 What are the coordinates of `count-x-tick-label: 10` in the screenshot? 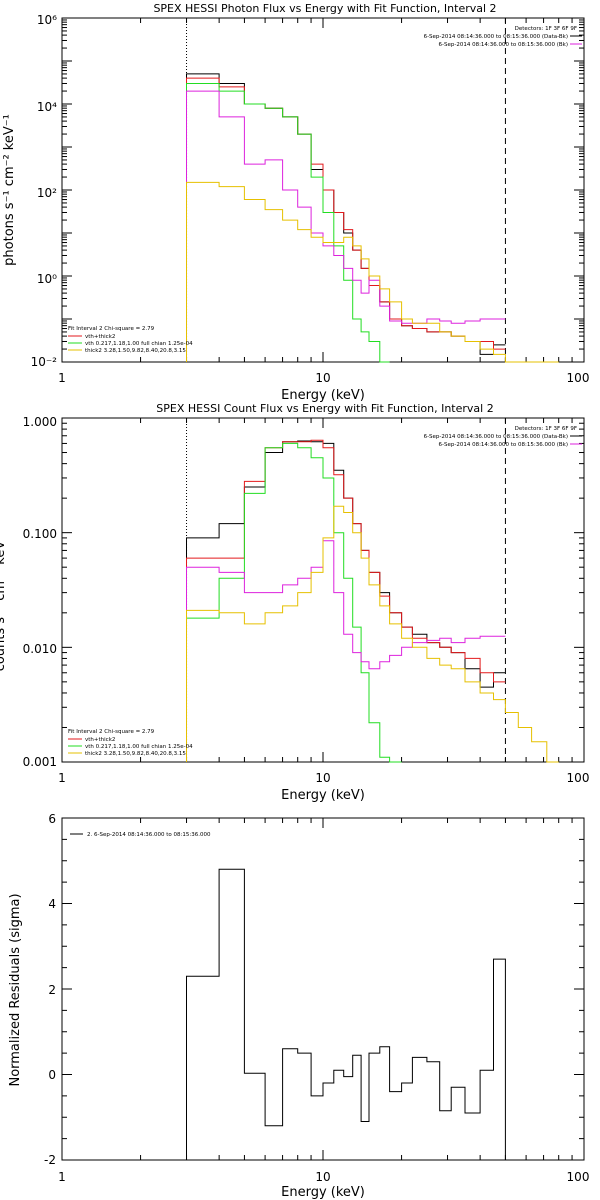 It's located at (322, 778).